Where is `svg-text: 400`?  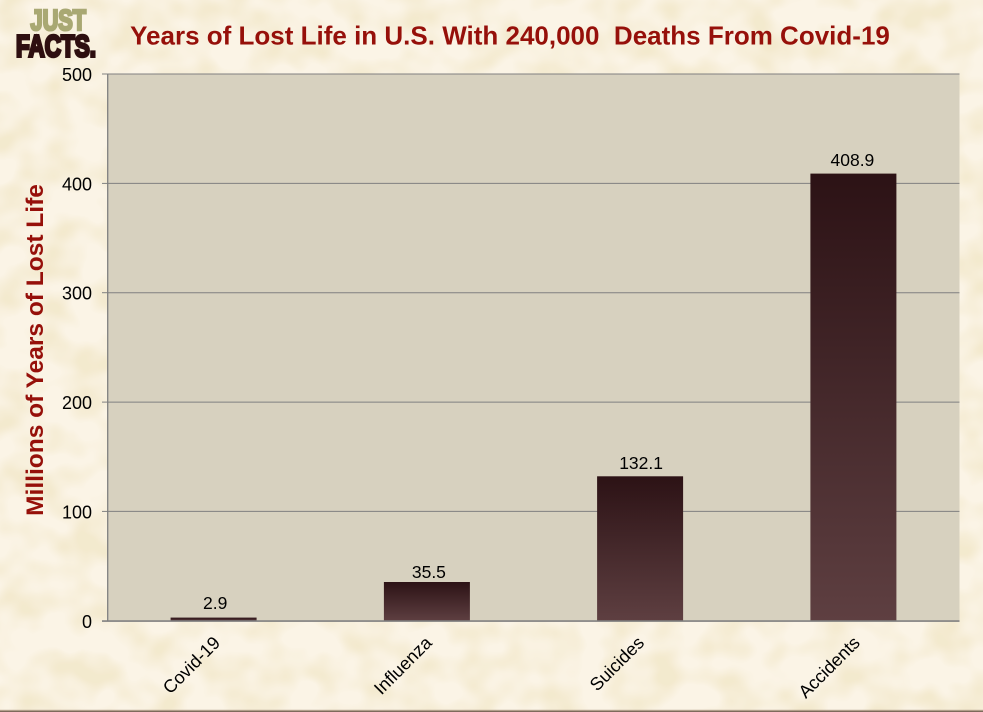
svg-text: 400 is located at coordinates (77, 184).